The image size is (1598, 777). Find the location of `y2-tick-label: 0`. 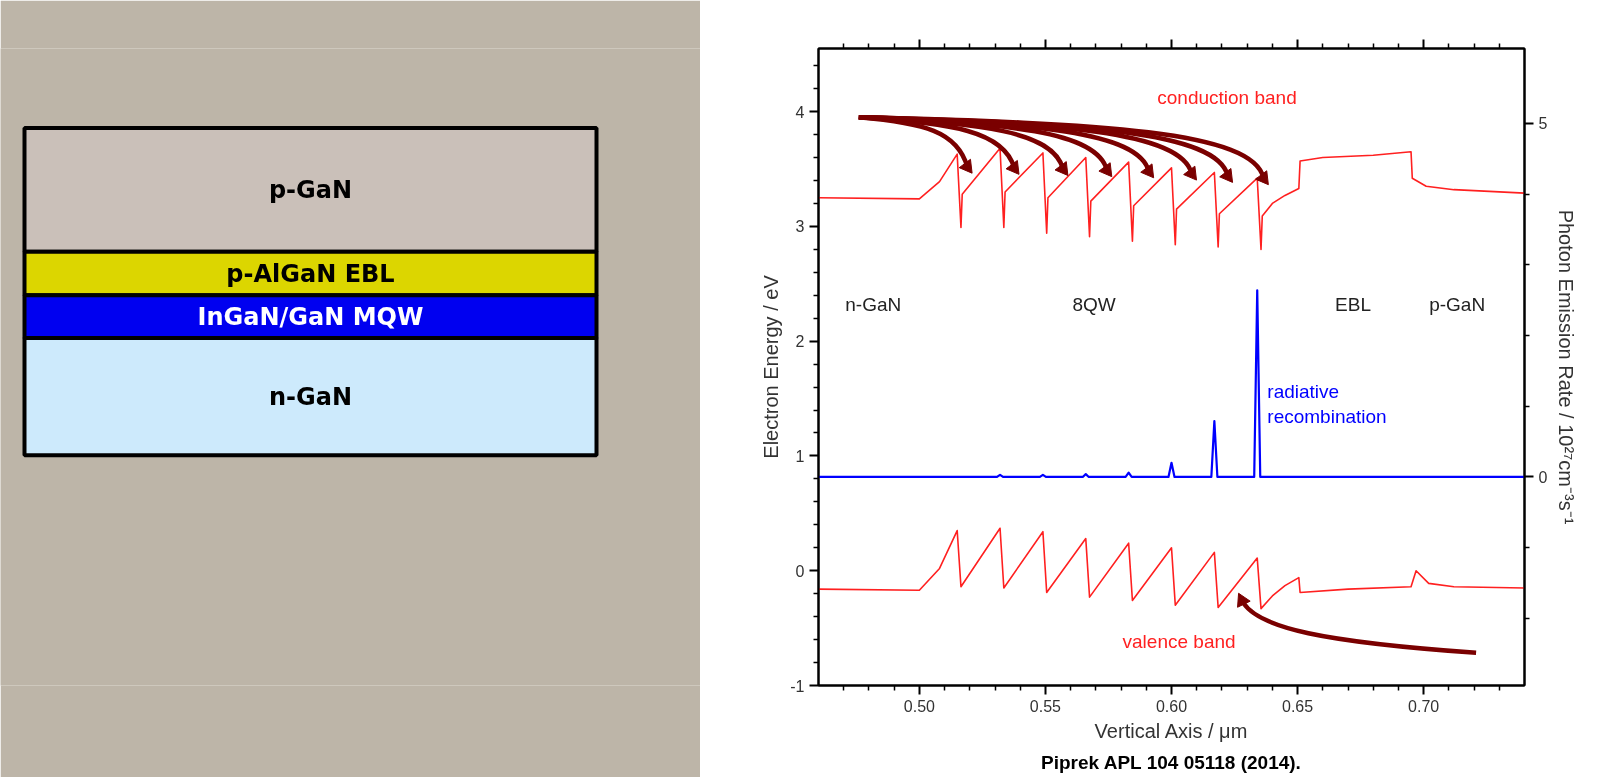

y2-tick-label: 0 is located at coordinates (1543, 477).